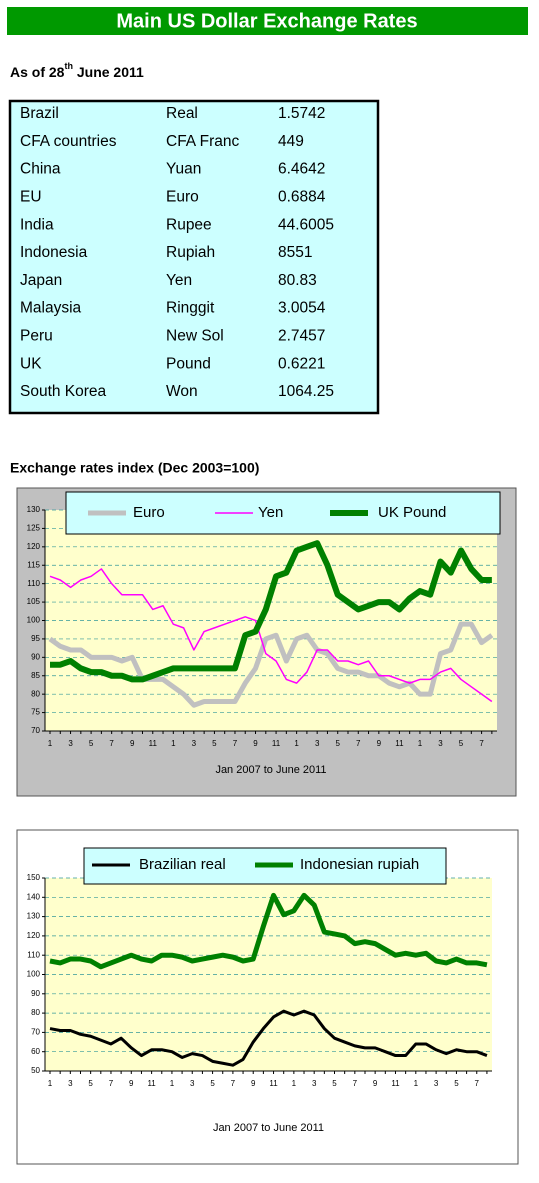 Image resolution: width=539 pixels, height=1183 pixels. What do you see at coordinates (31, 196) in the screenshot?
I see `table-cell: EU` at bounding box center [31, 196].